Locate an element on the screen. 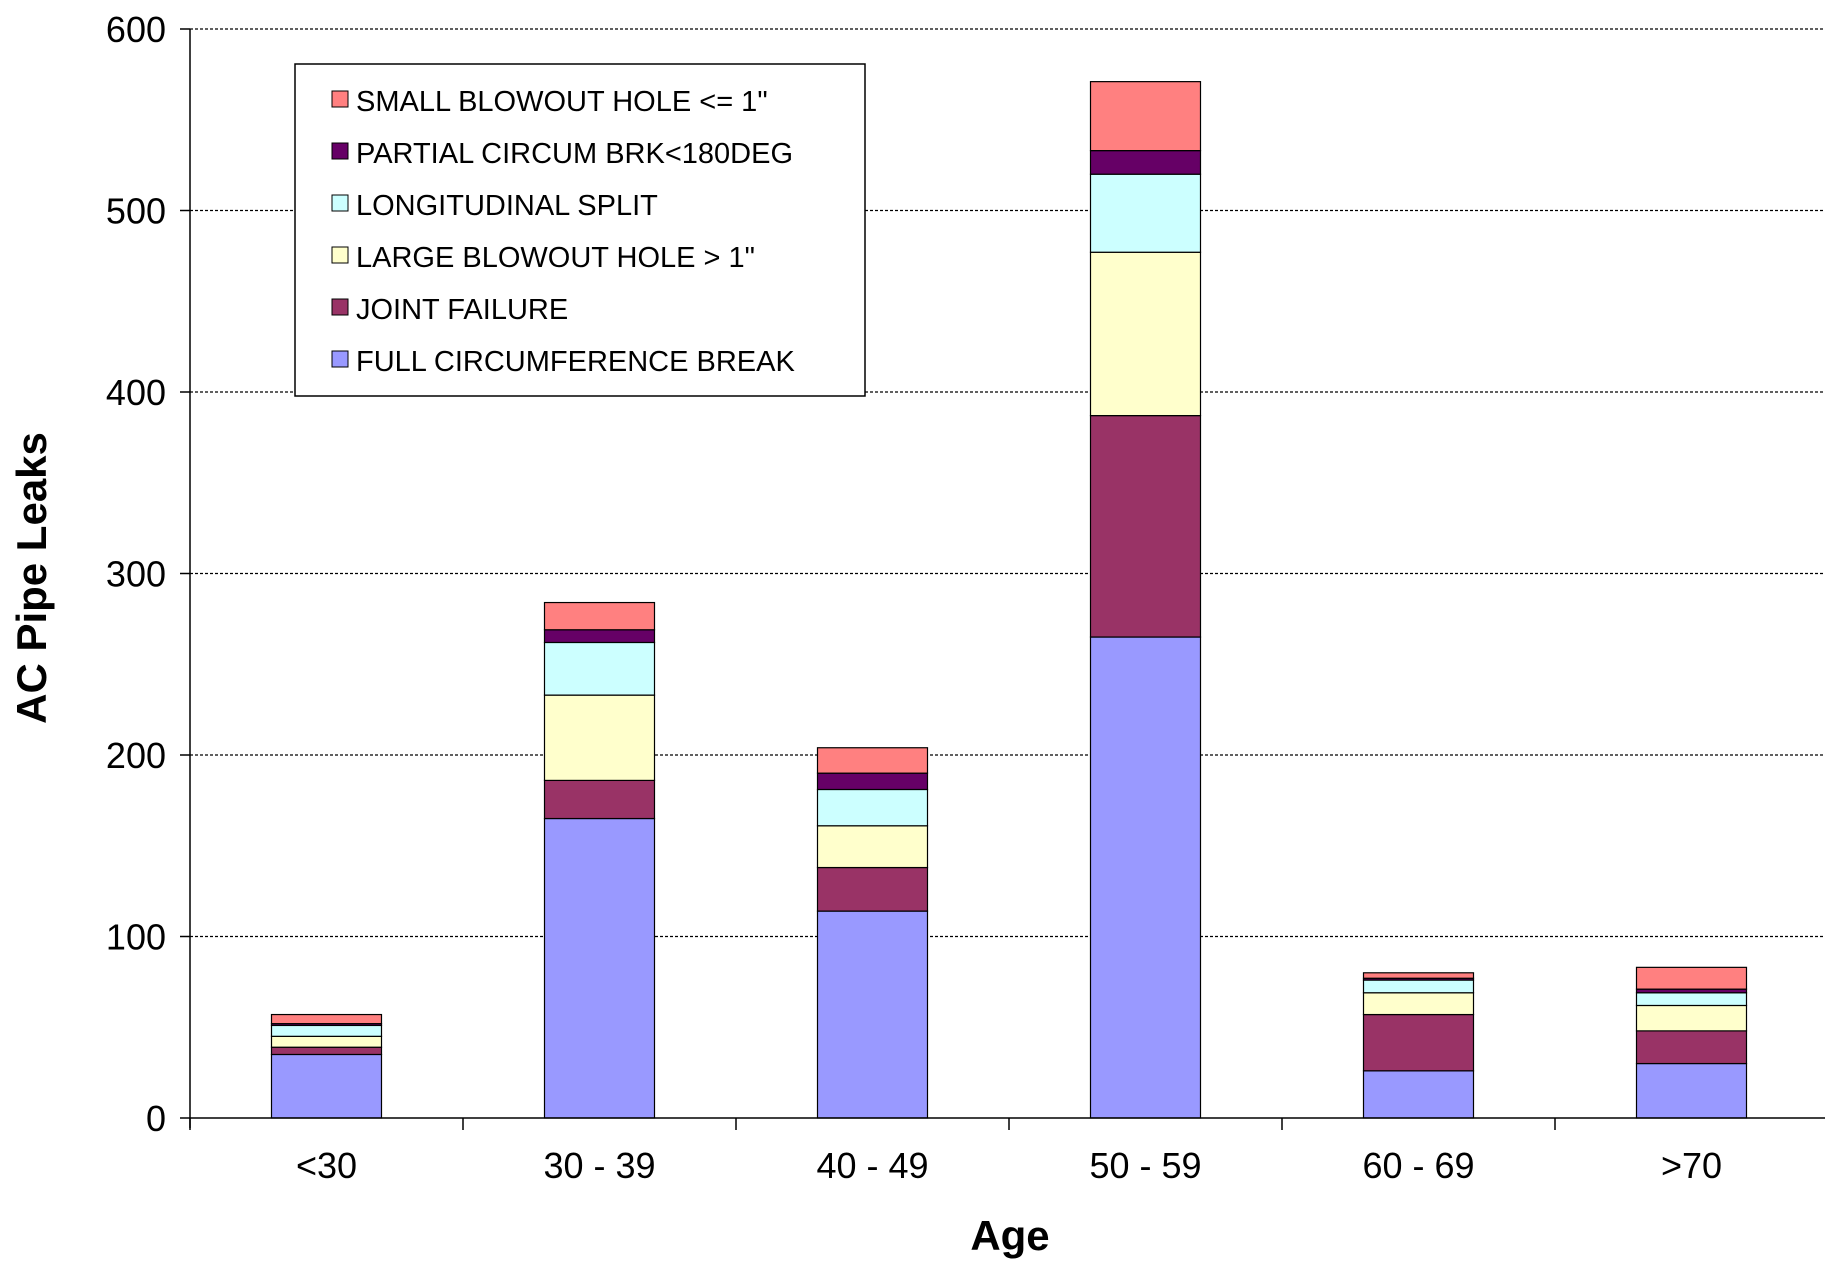  y-tick-label: 100 is located at coordinates (136, 937).